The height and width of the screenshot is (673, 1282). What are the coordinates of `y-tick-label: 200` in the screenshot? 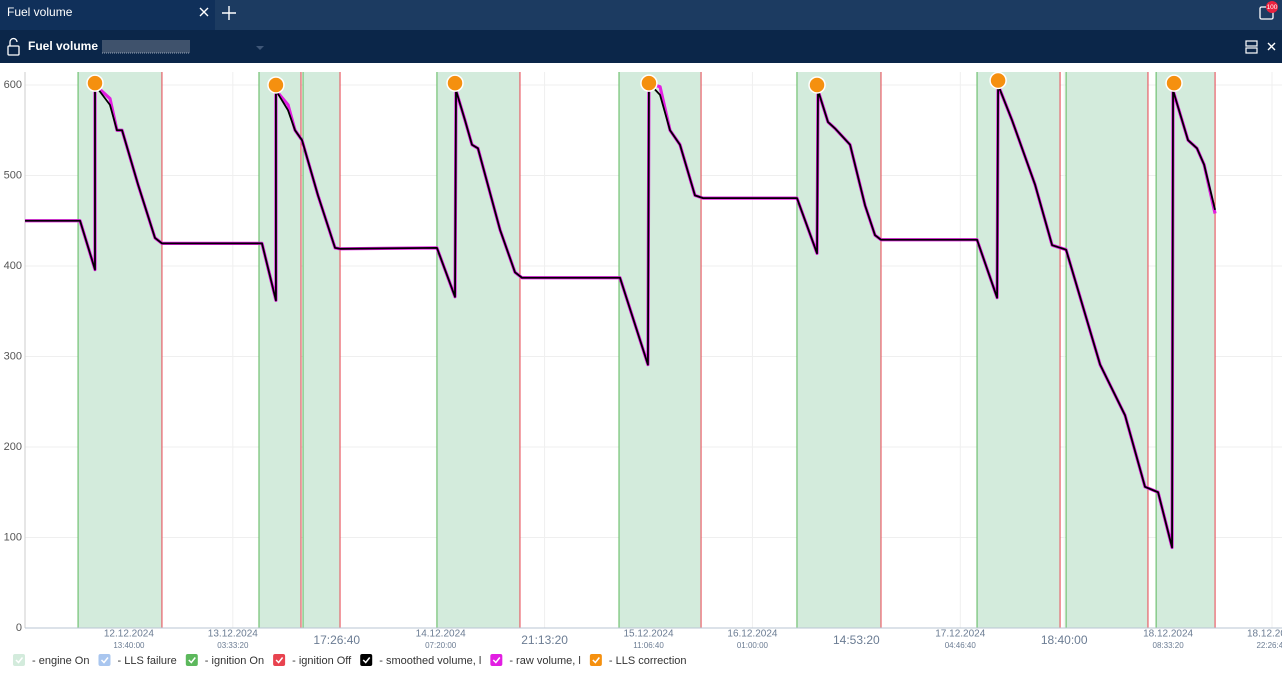 It's located at (13, 447).